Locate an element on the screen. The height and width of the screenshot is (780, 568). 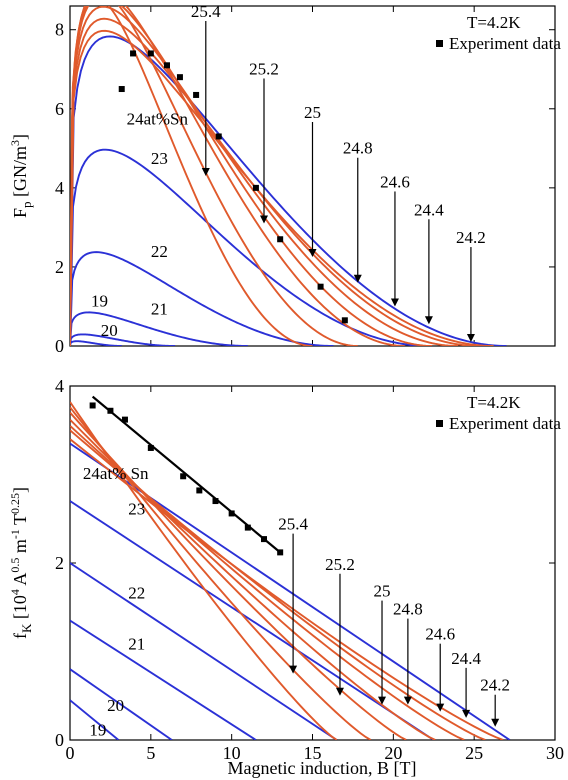
fk-y-label-main: f is located at coordinates (20, 636).